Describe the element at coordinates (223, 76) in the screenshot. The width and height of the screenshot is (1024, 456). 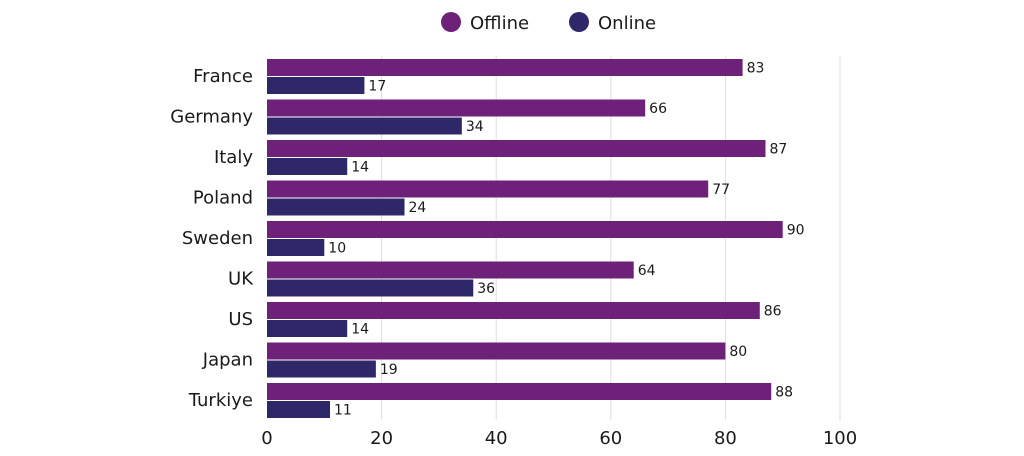
I see `category-label: France` at that location.